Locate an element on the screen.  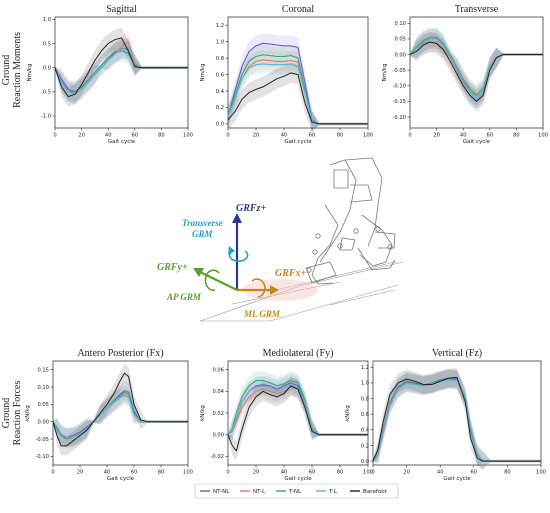
chart-title: Transverse is located at coordinates (477, 9).